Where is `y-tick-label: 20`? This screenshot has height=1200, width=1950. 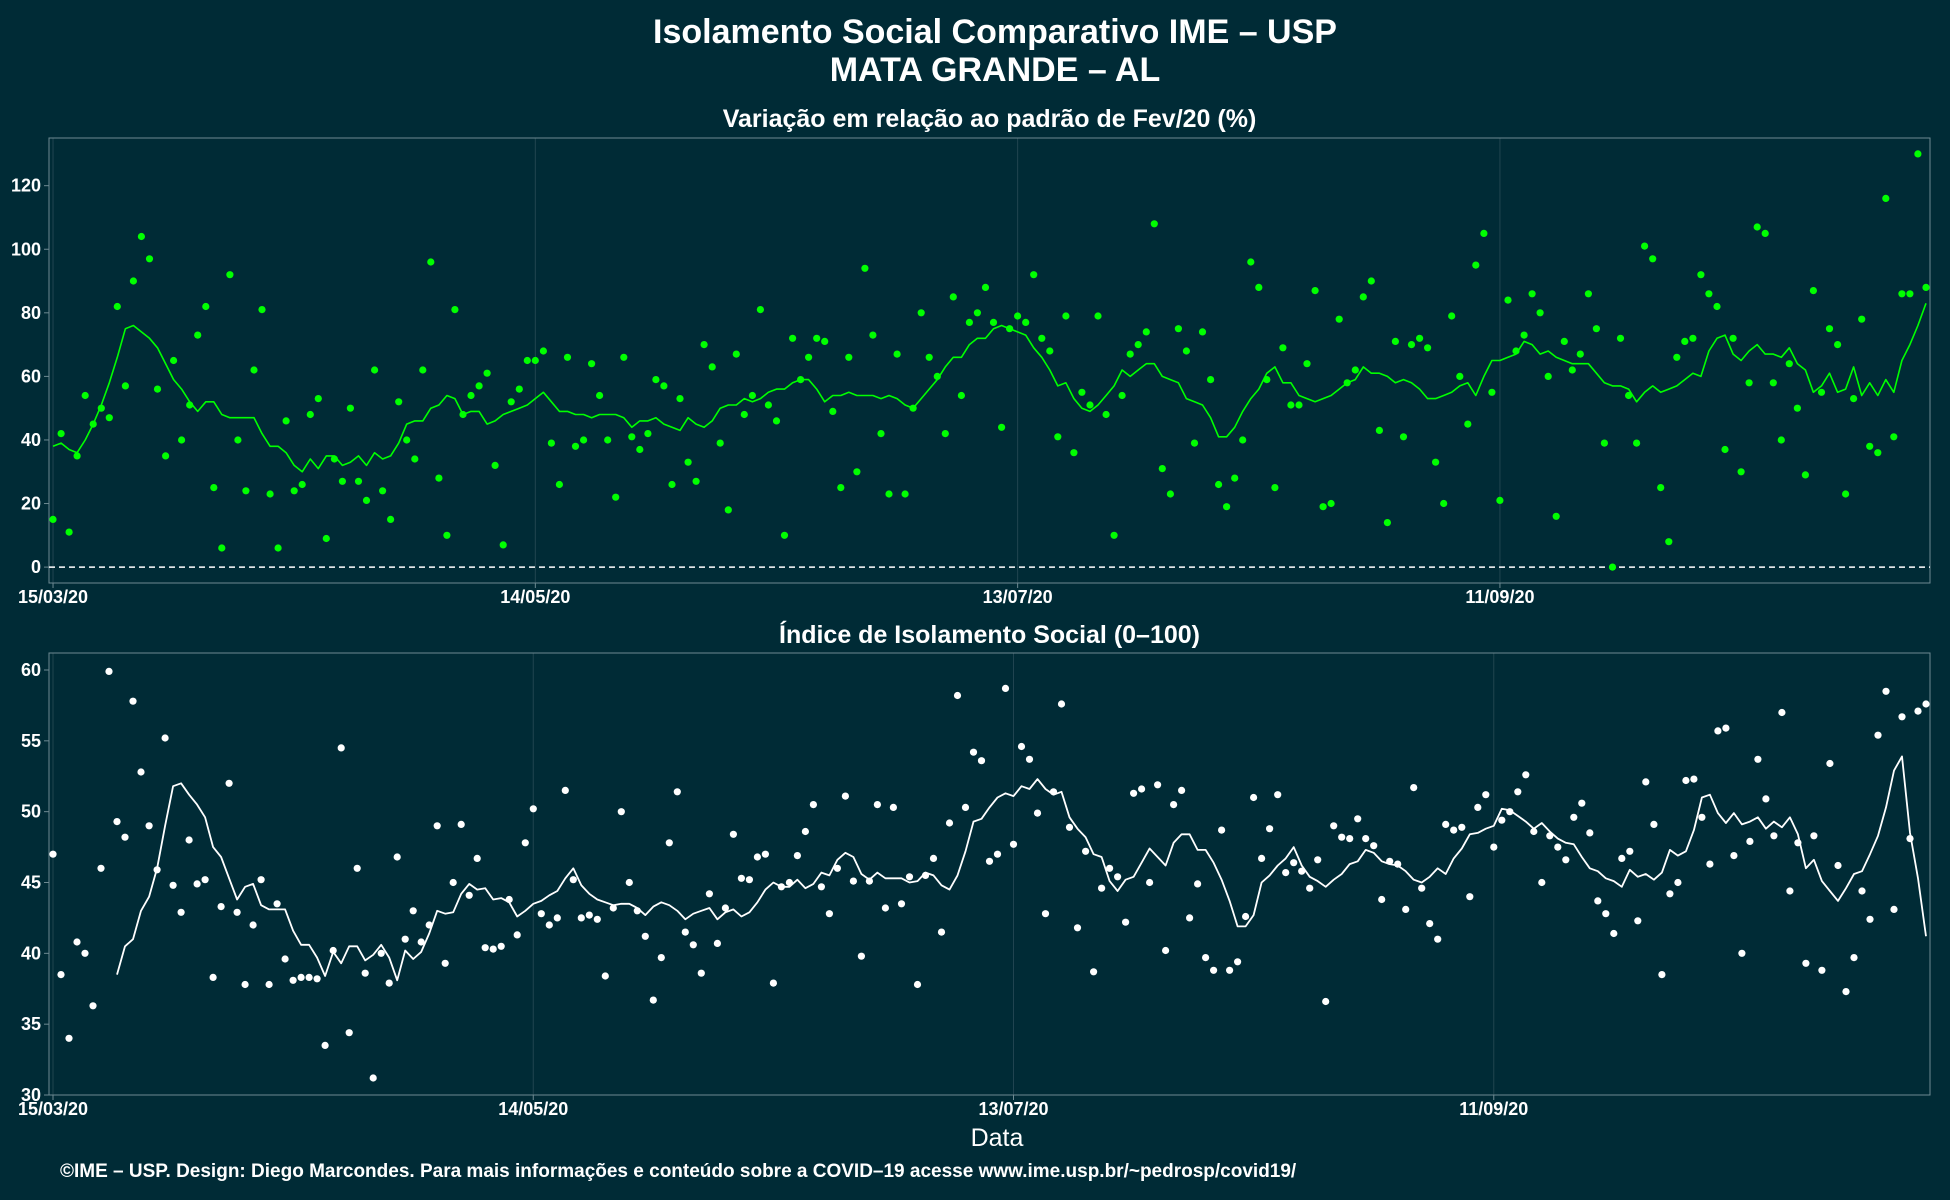
y-tick-label: 20 is located at coordinates (31, 504).